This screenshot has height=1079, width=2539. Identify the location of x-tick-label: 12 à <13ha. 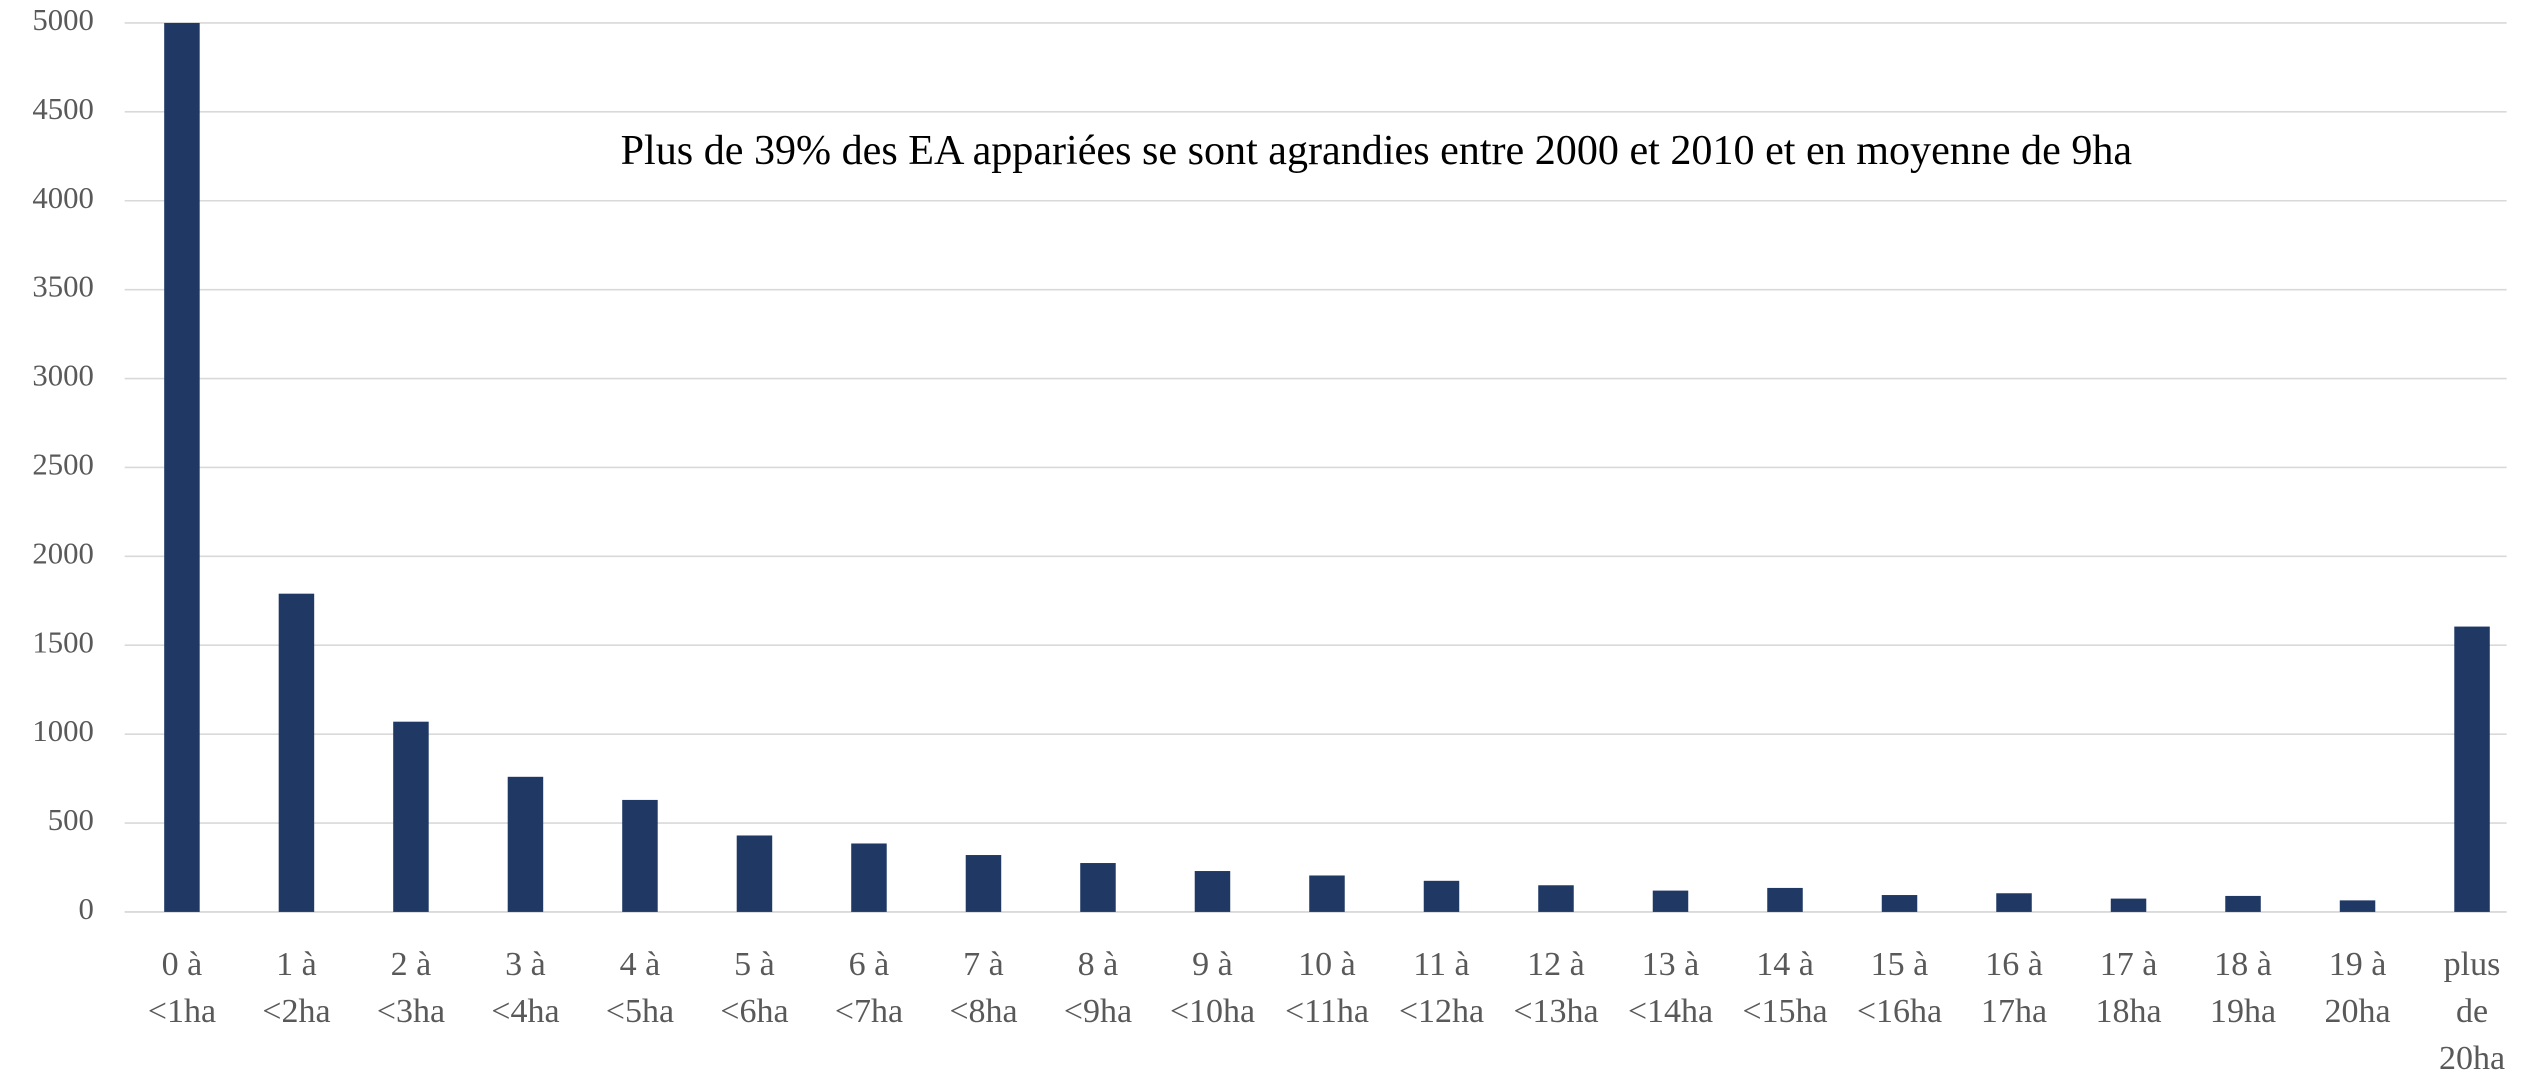
(1556, 987).